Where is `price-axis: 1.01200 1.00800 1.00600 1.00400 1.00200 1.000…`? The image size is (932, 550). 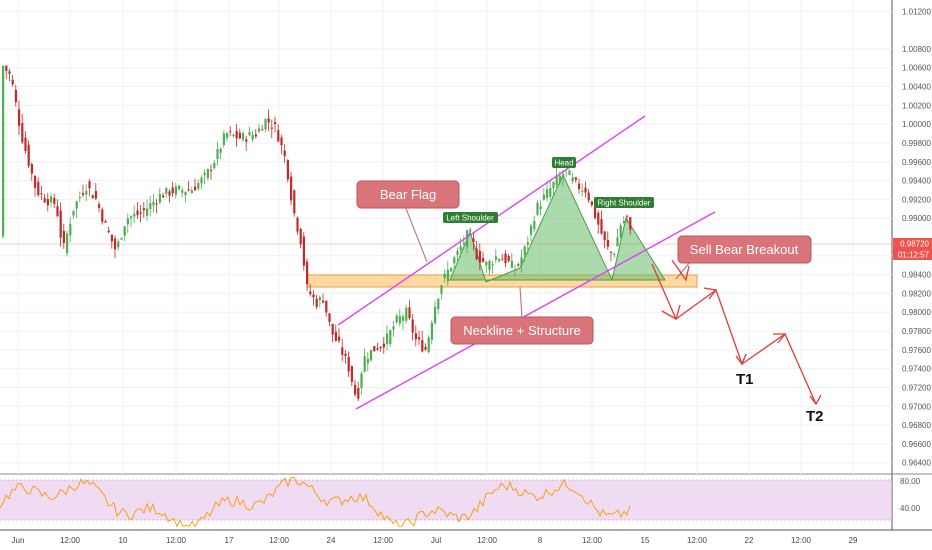 price-axis: 1.01200 1.00800 1.00600 1.00400 1.00200 1.000… is located at coordinates (916, 237).